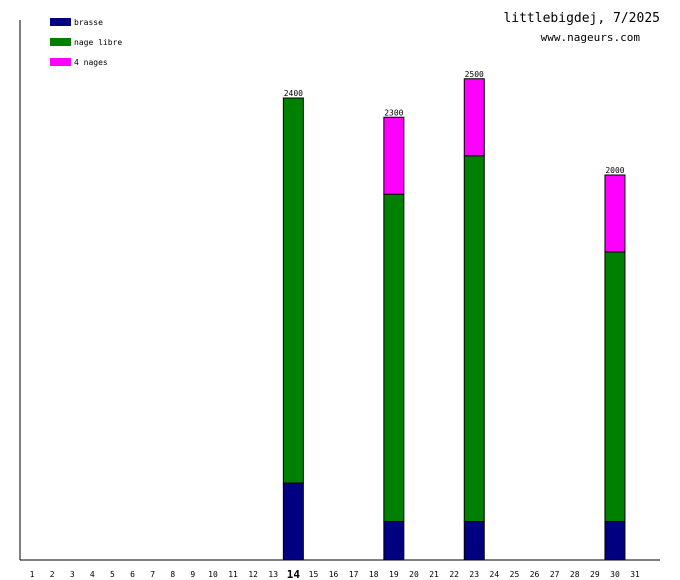 This screenshot has width=680, height=580. Describe the element at coordinates (581, 18) in the screenshot. I see `chart-title: littlebigdej, 7/2025` at that location.